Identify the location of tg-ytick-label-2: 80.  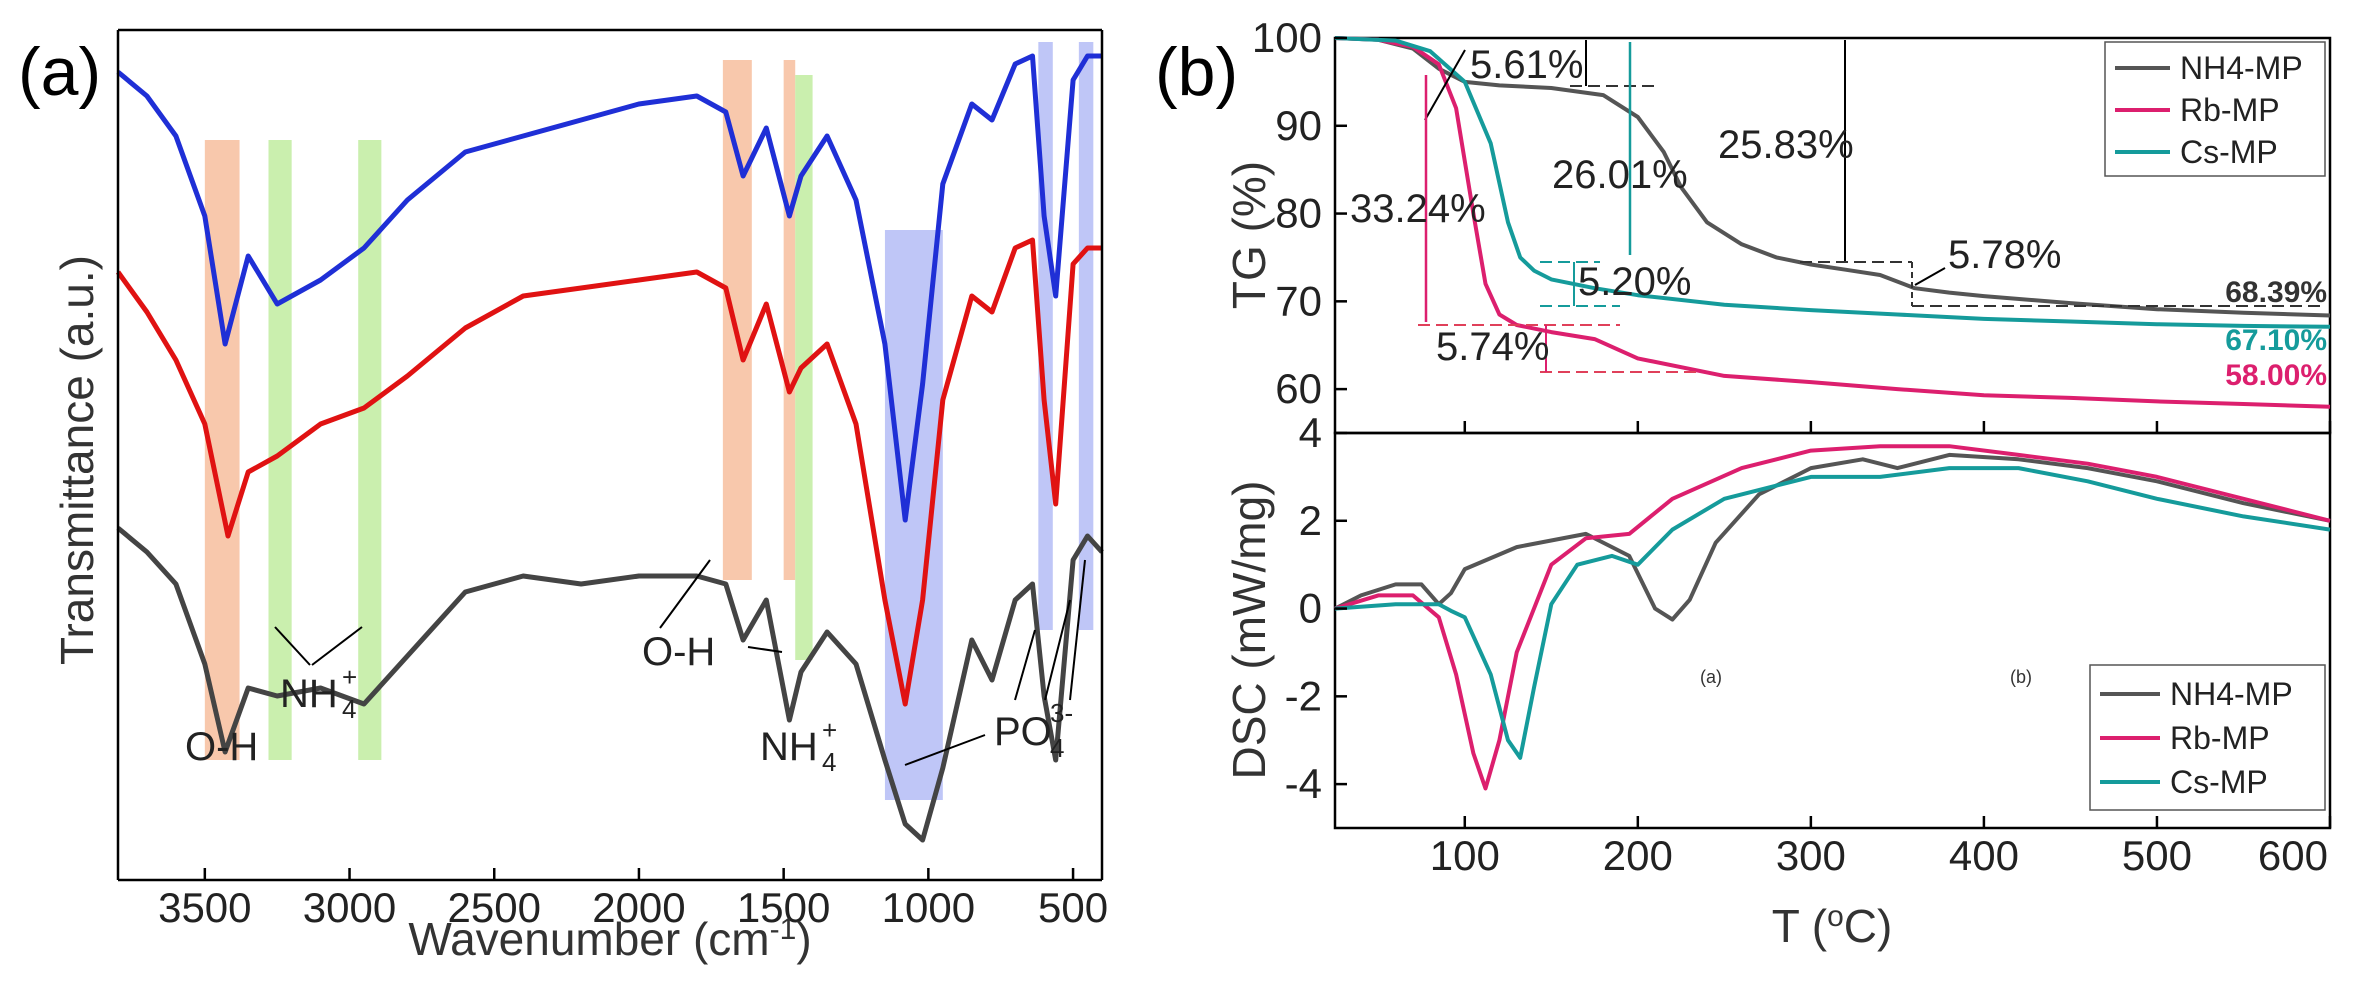
(1298, 213).